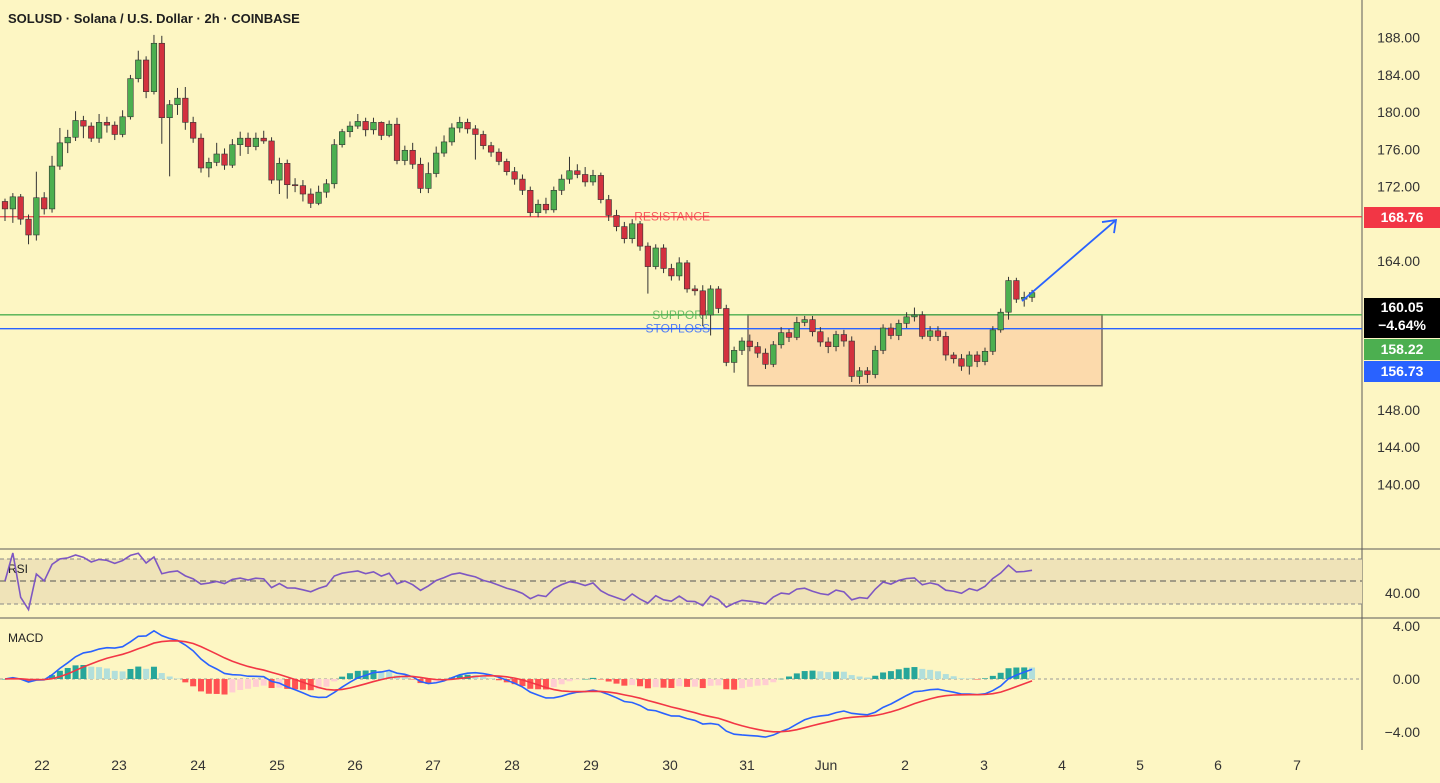  Describe the element at coordinates (1140, 765) in the screenshot. I see `time-tick-label: 5` at that location.